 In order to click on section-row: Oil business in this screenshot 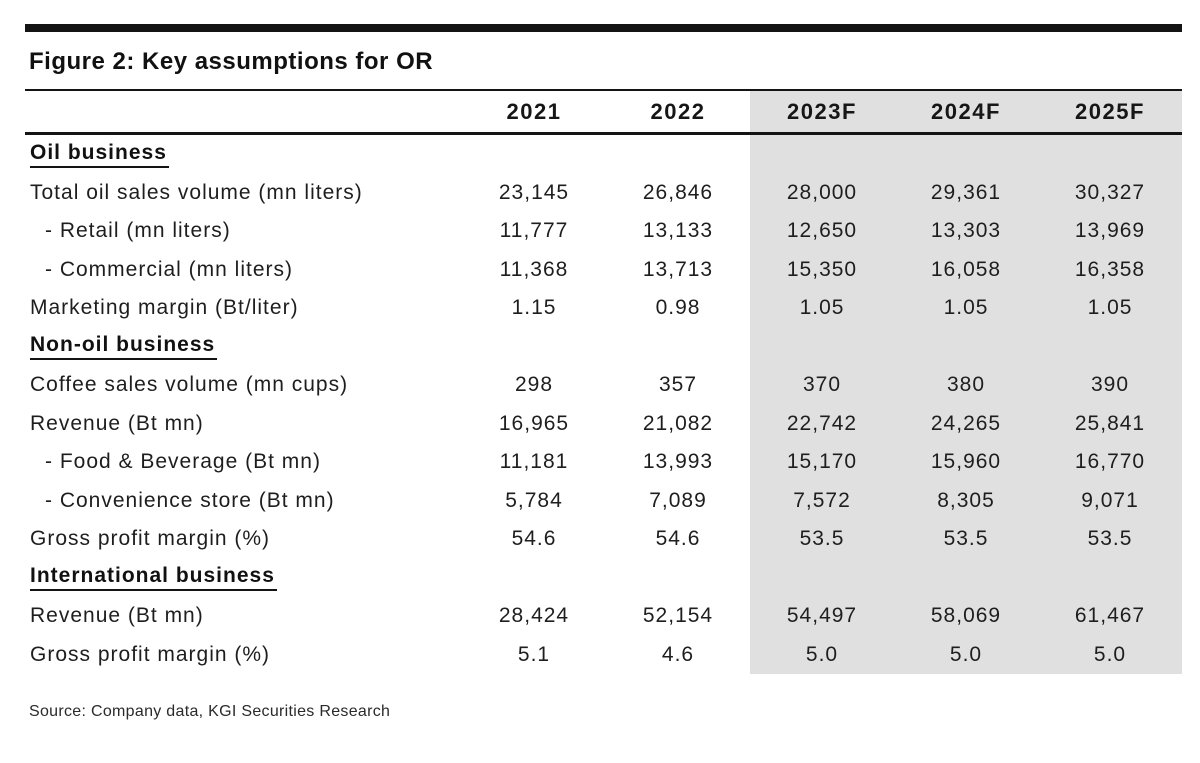, I will do `click(603, 153)`.